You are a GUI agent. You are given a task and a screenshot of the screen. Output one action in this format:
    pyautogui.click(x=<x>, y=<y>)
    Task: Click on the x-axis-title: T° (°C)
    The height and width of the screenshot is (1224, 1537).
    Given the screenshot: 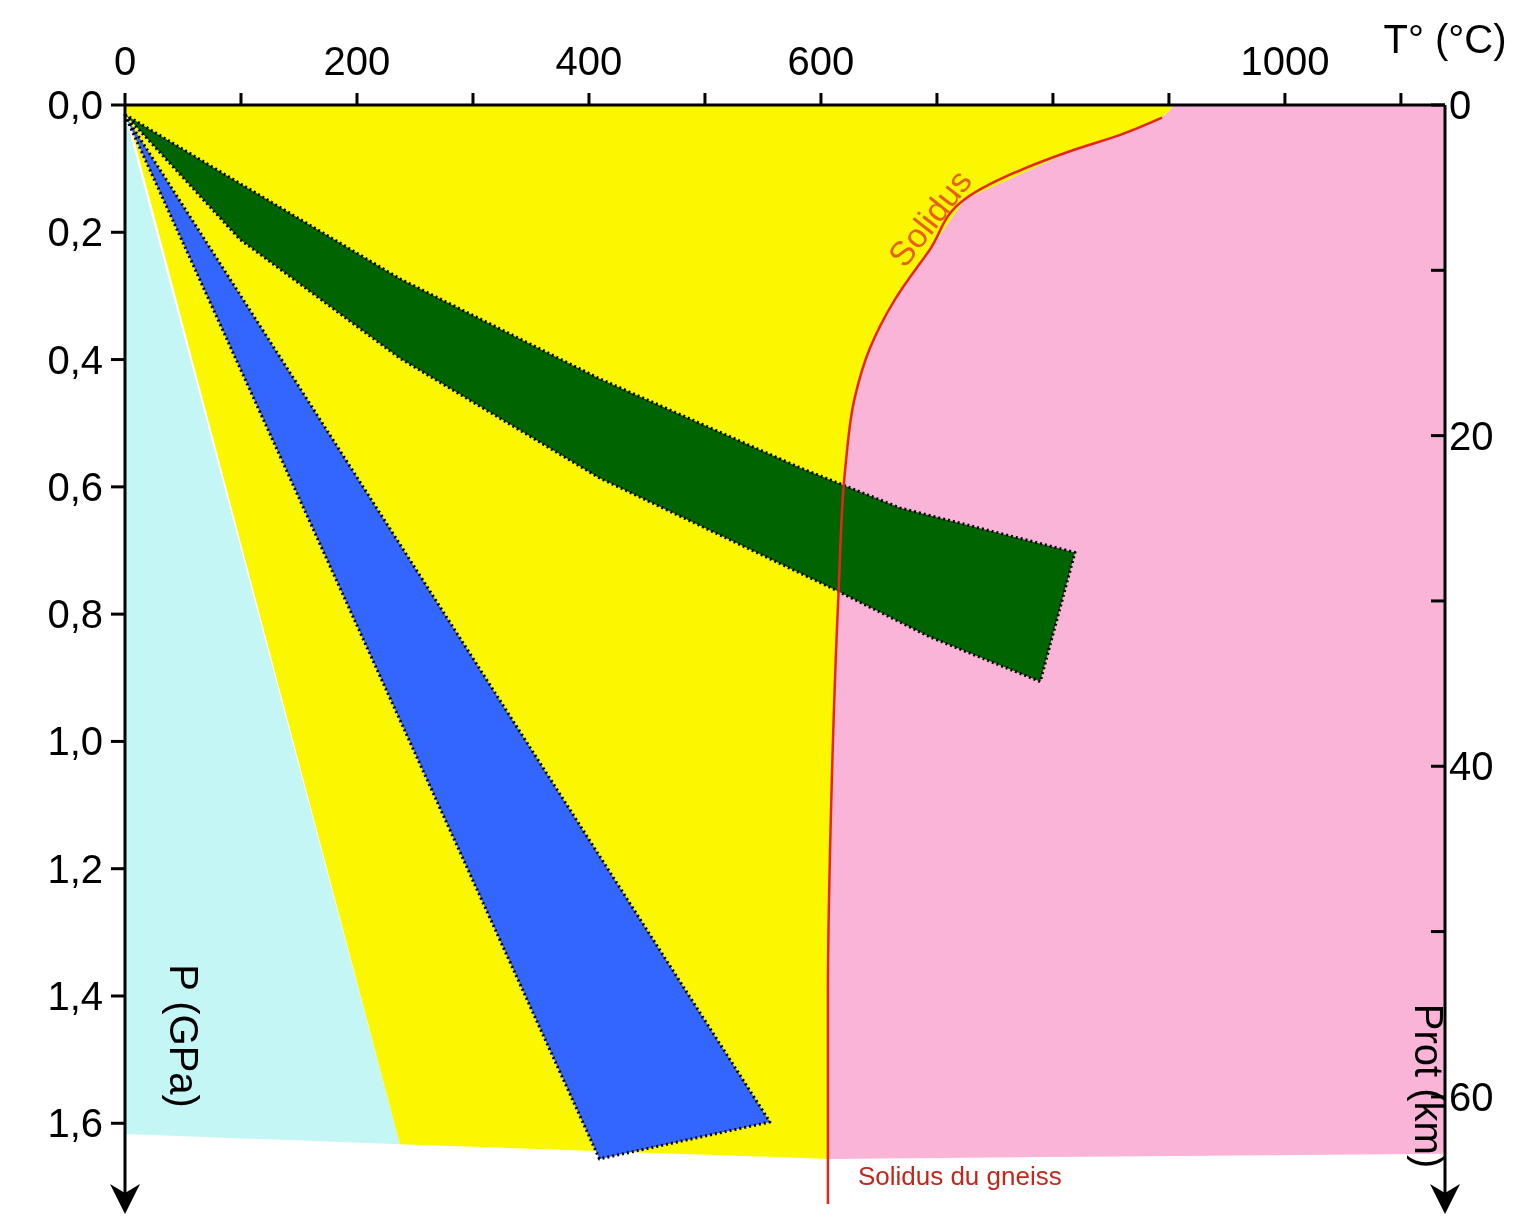 What is the action you would take?
    pyautogui.click(x=1445, y=39)
    